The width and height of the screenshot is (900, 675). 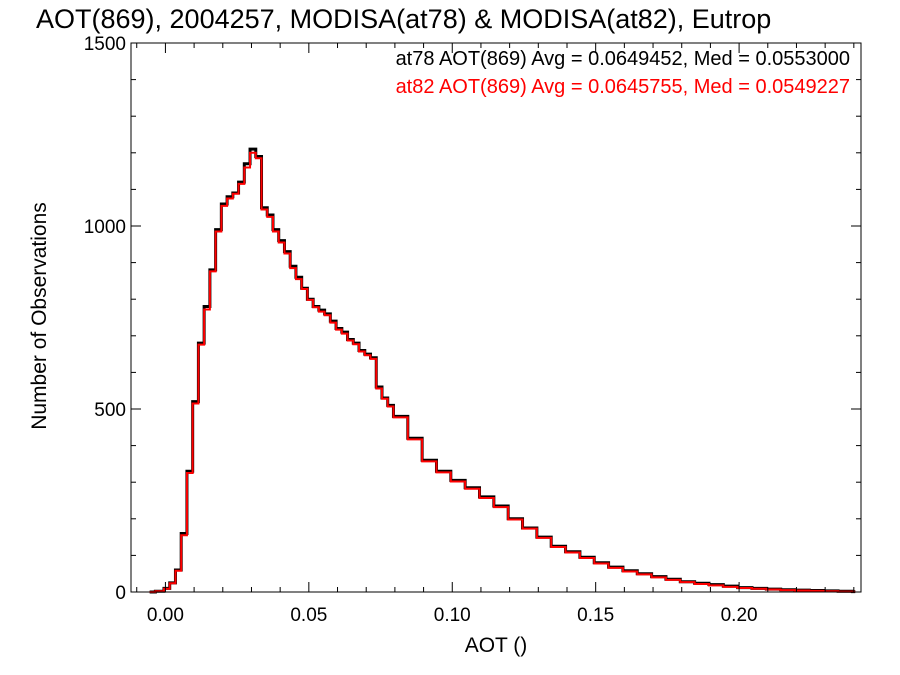 I want to click on y-tick-label: 1500, so click(x=105, y=44).